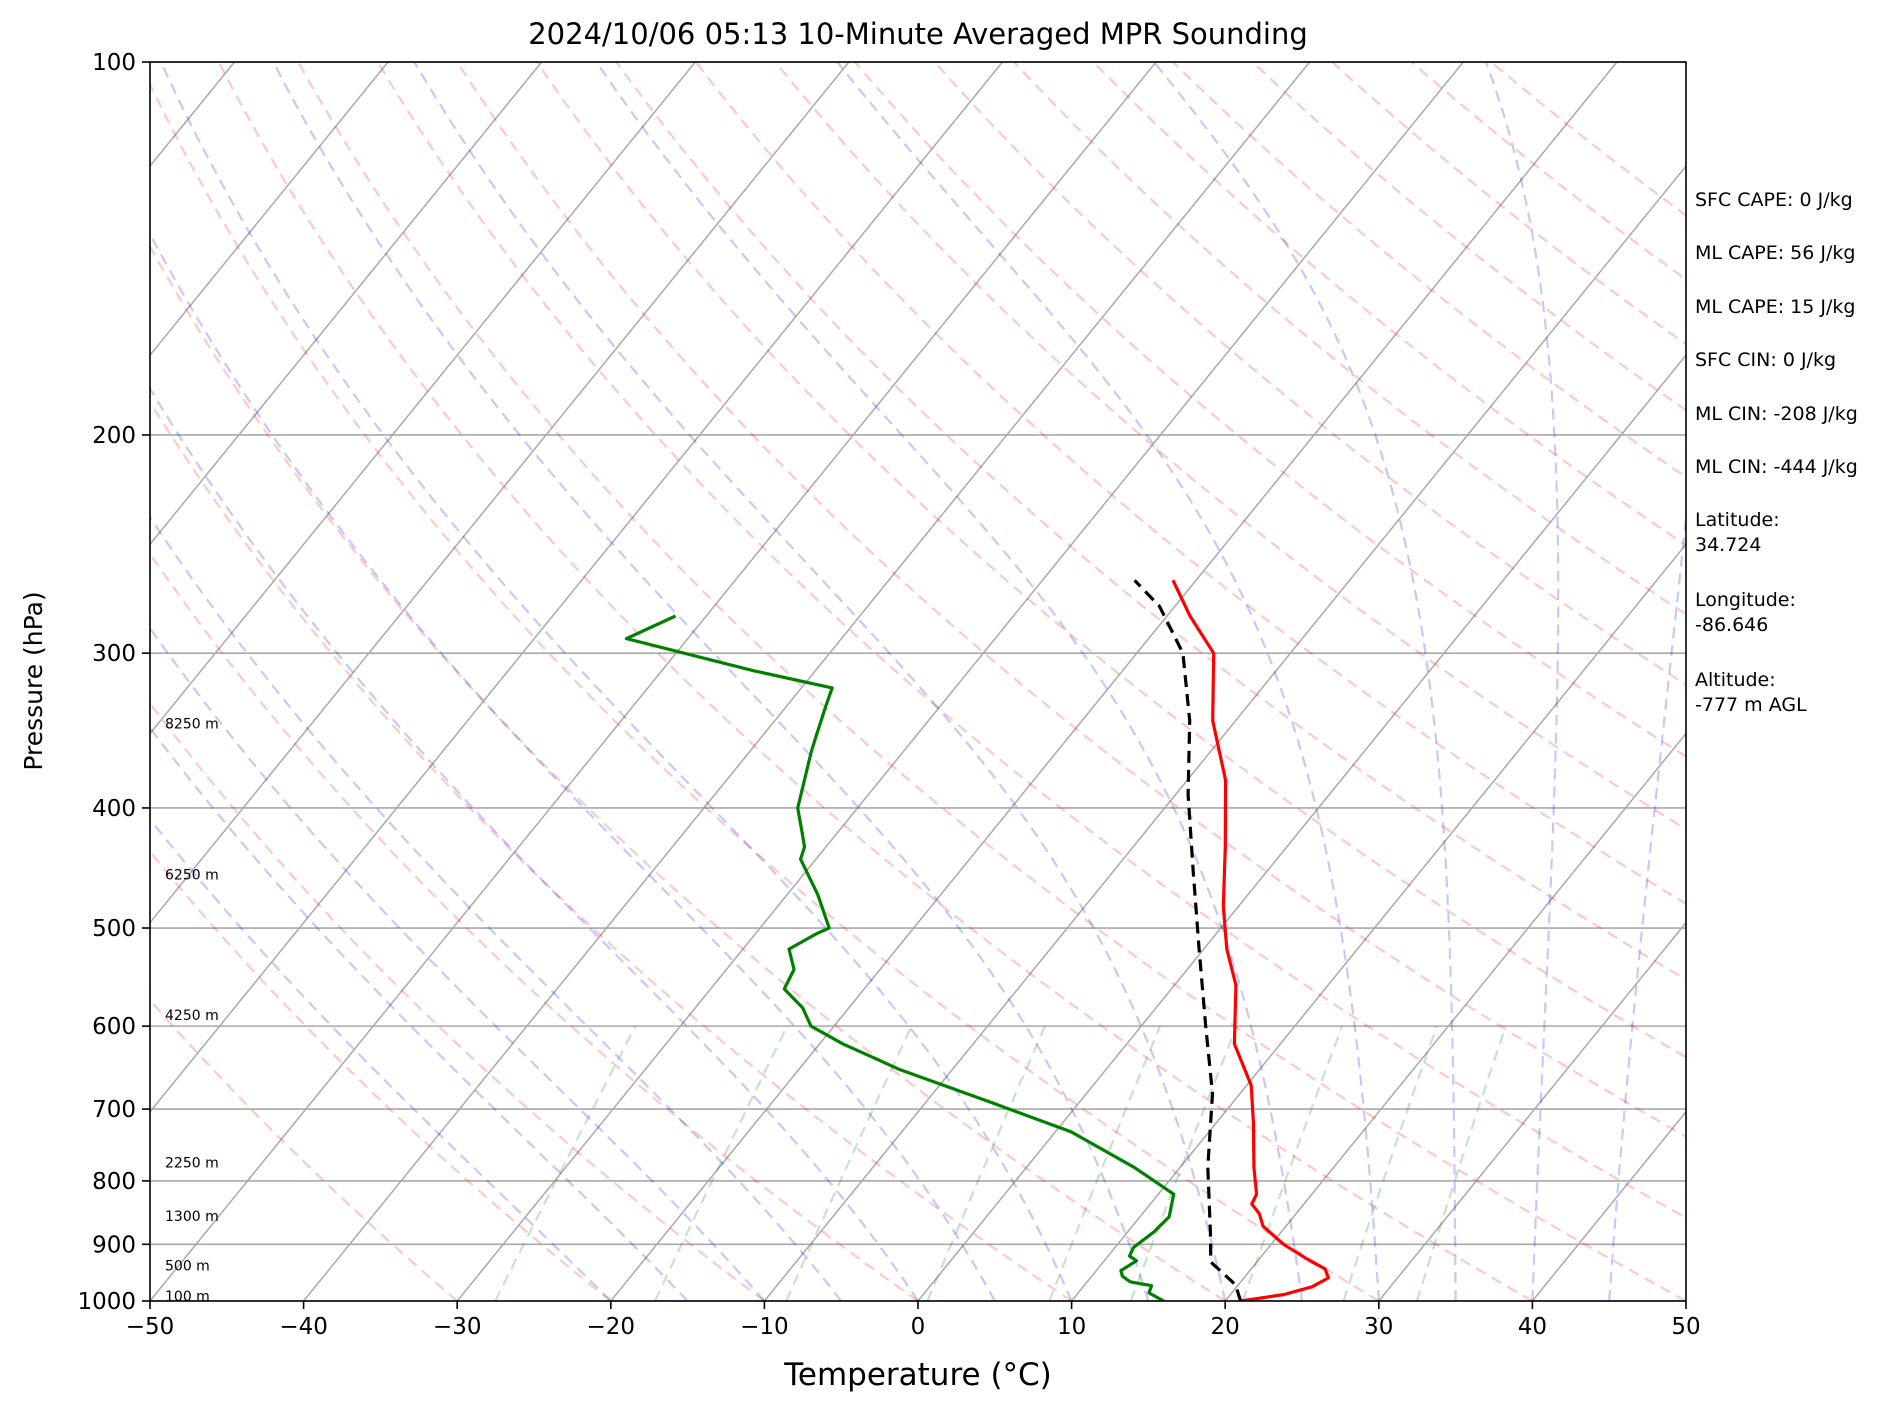 The height and width of the screenshot is (1406, 1899). Describe the element at coordinates (150, 1327) in the screenshot. I see `x-tick-label: −50` at that location.